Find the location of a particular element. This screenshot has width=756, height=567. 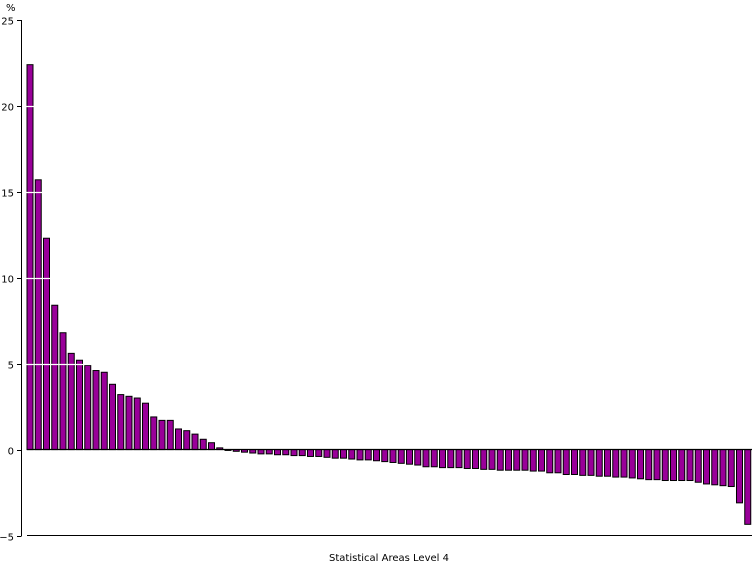

y-tick-label: 0 is located at coordinates (11, 452).